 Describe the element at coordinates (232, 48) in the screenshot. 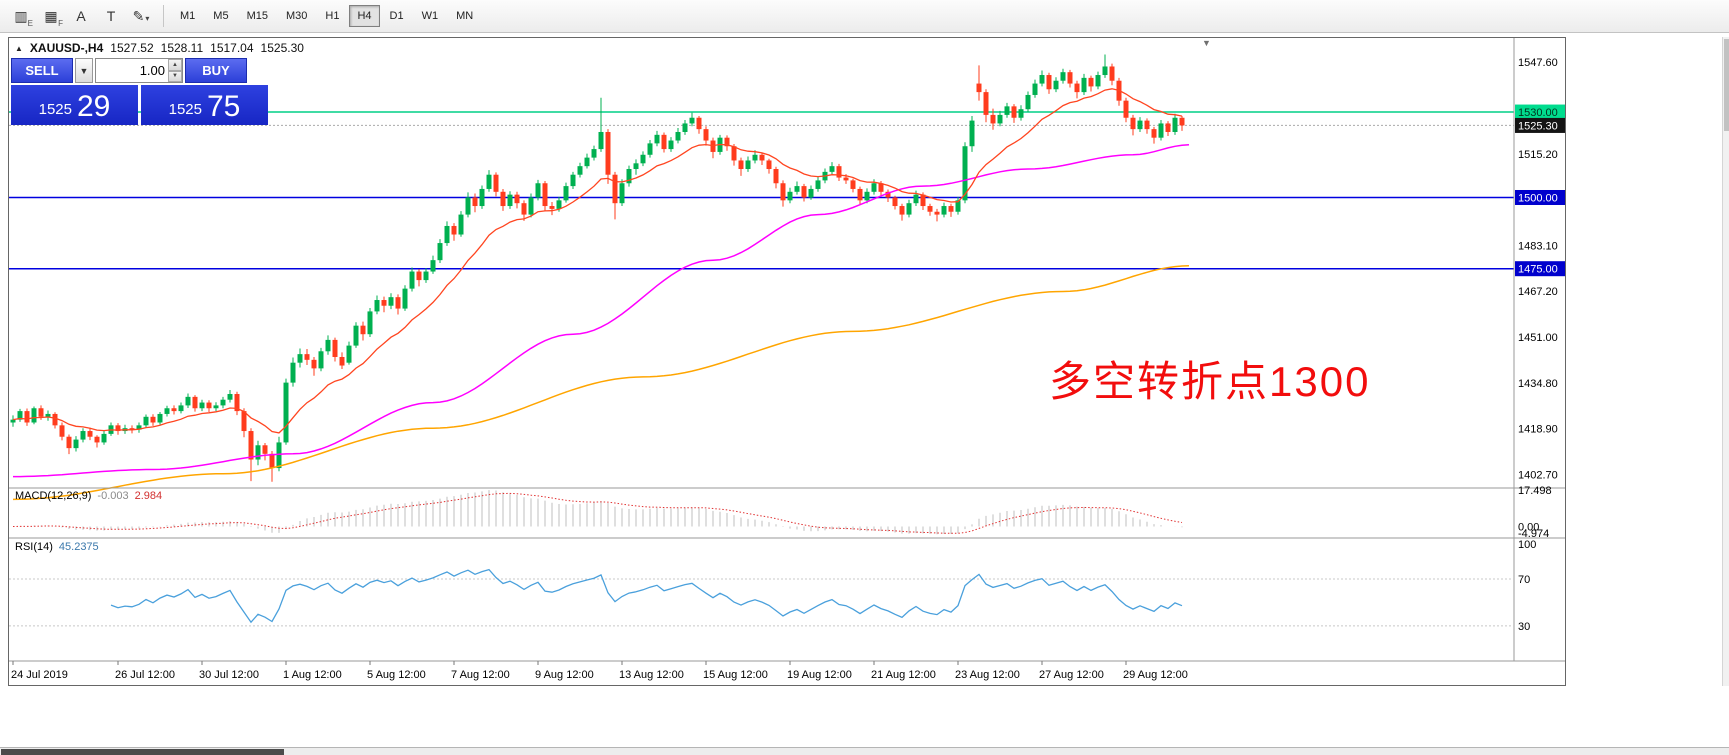

I see `low-value: 1517.04` at that location.